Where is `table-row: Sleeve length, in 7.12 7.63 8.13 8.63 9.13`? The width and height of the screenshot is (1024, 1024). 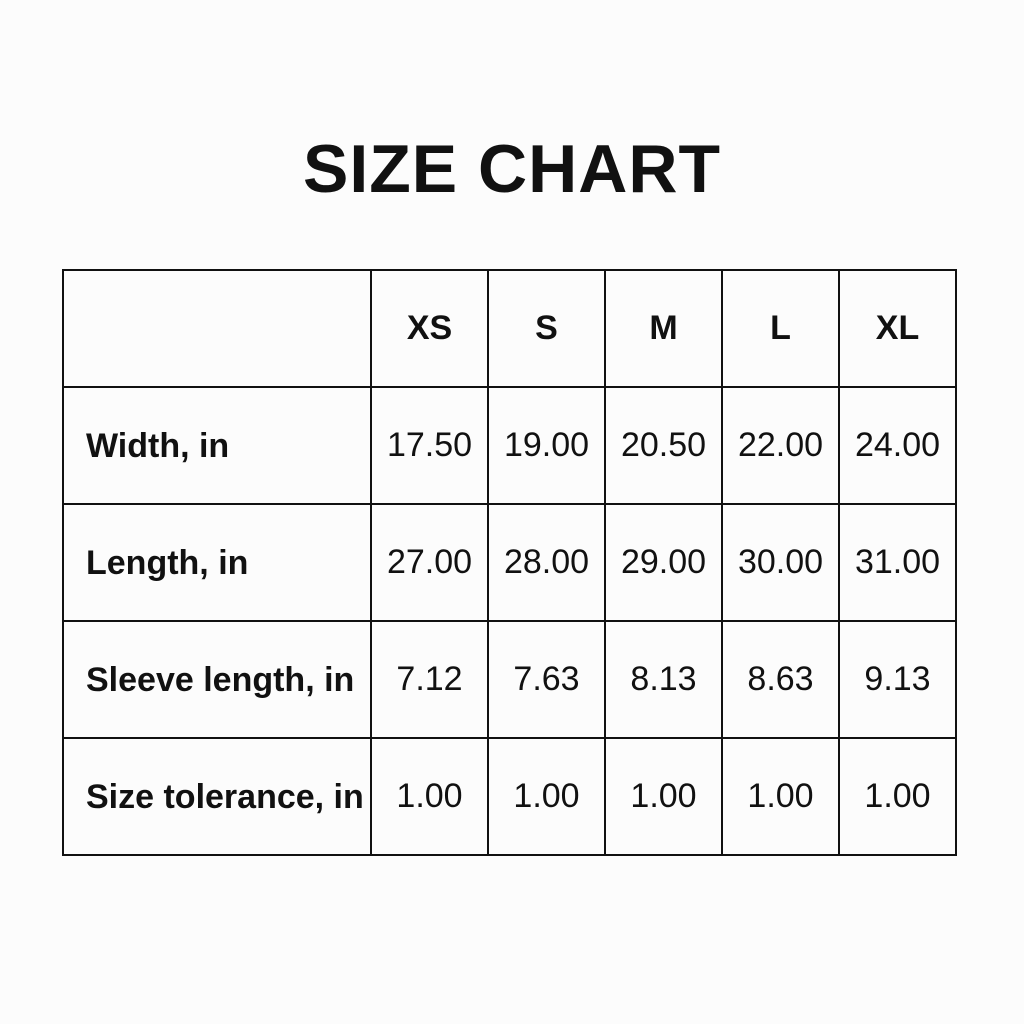 table-row: Sleeve length, in 7.12 7.63 8.13 8.63 9.13 is located at coordinates (509, 679).